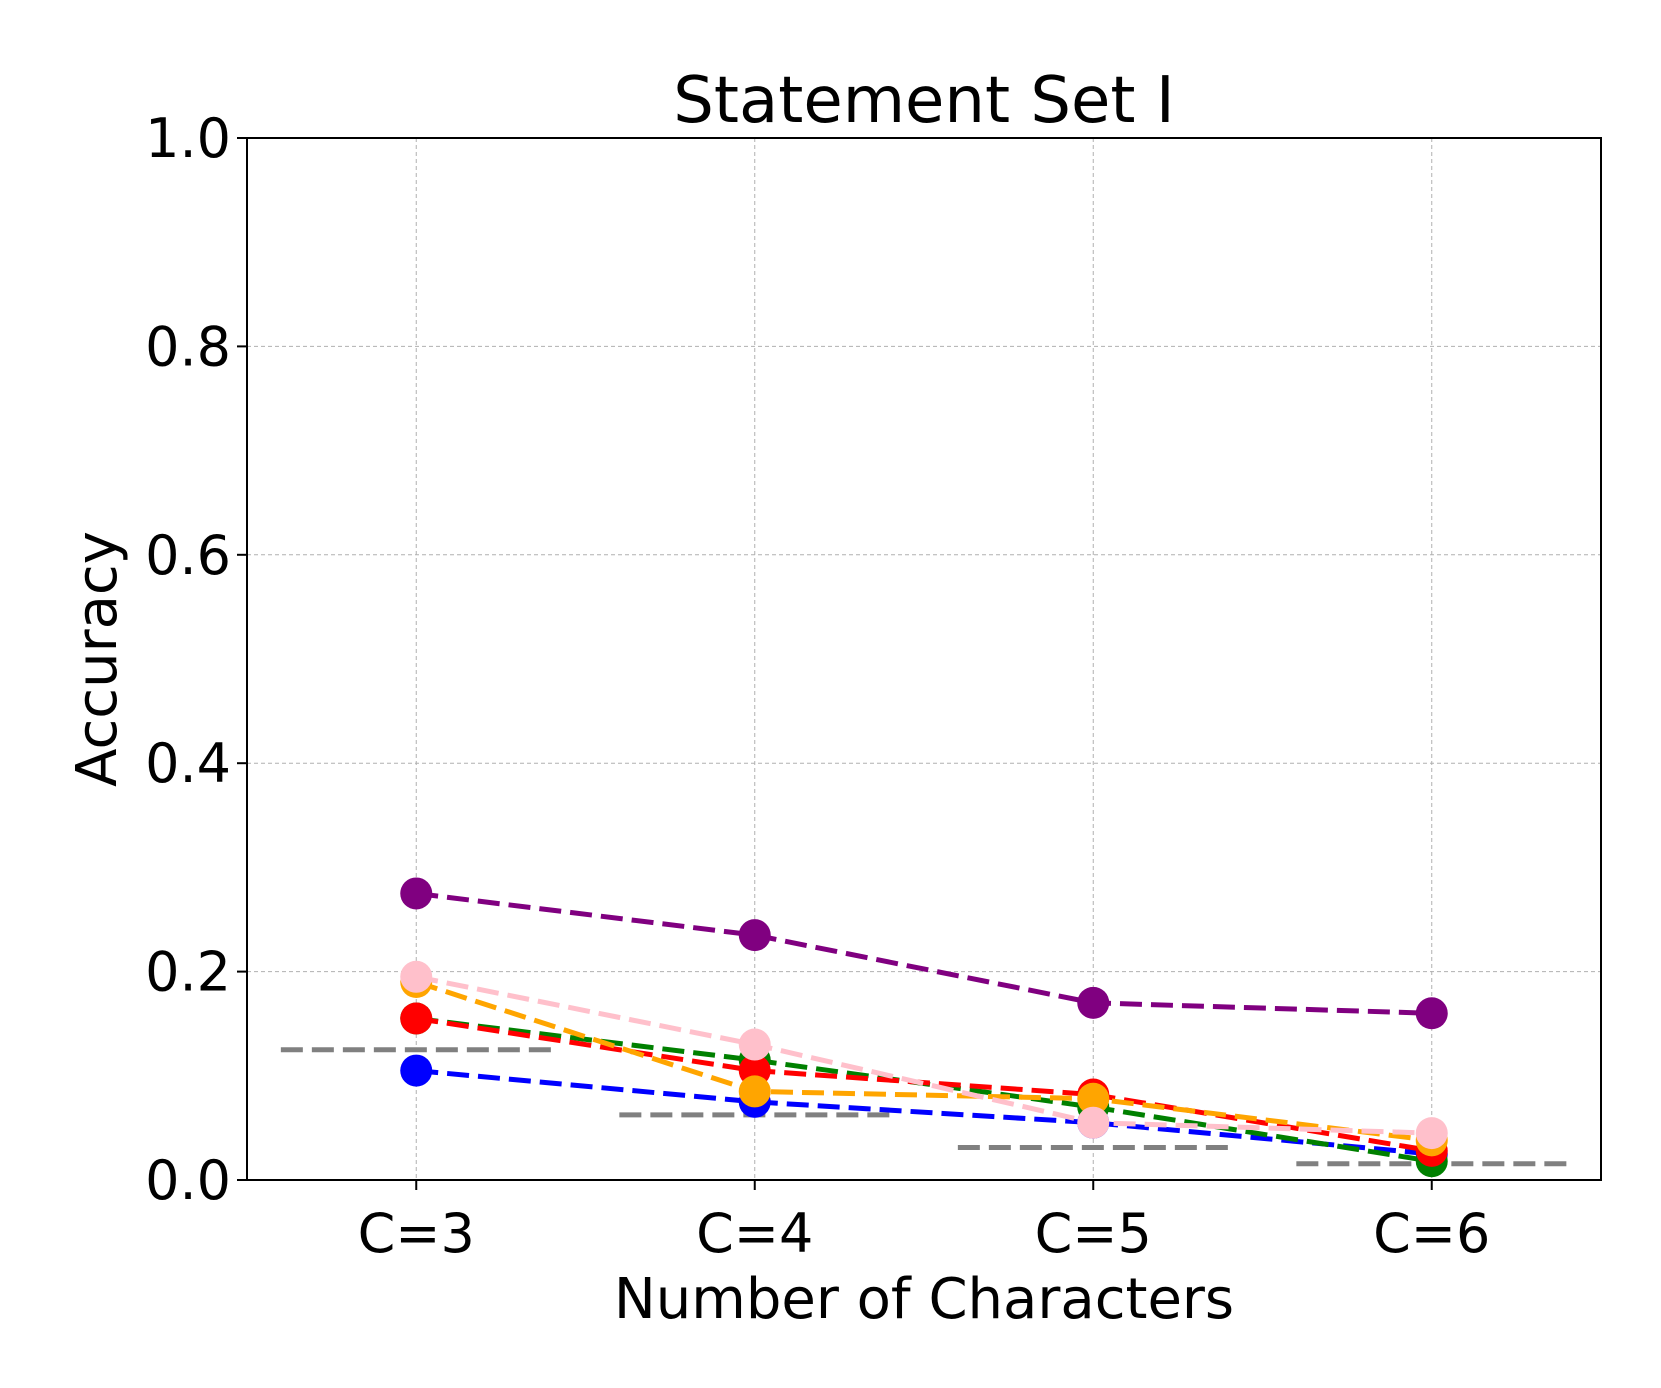  I want to click on data-series, so click(924, 1027).